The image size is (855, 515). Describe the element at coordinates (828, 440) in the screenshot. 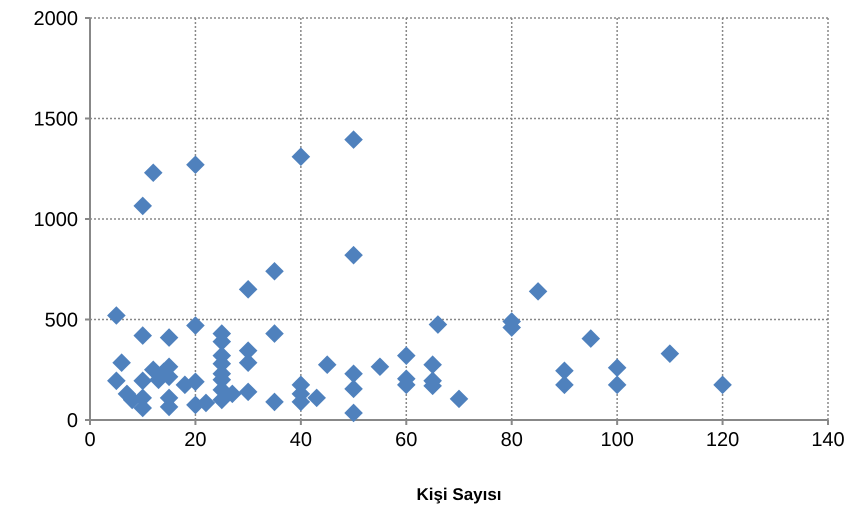

I see `x-tick-label: 140` at that location.